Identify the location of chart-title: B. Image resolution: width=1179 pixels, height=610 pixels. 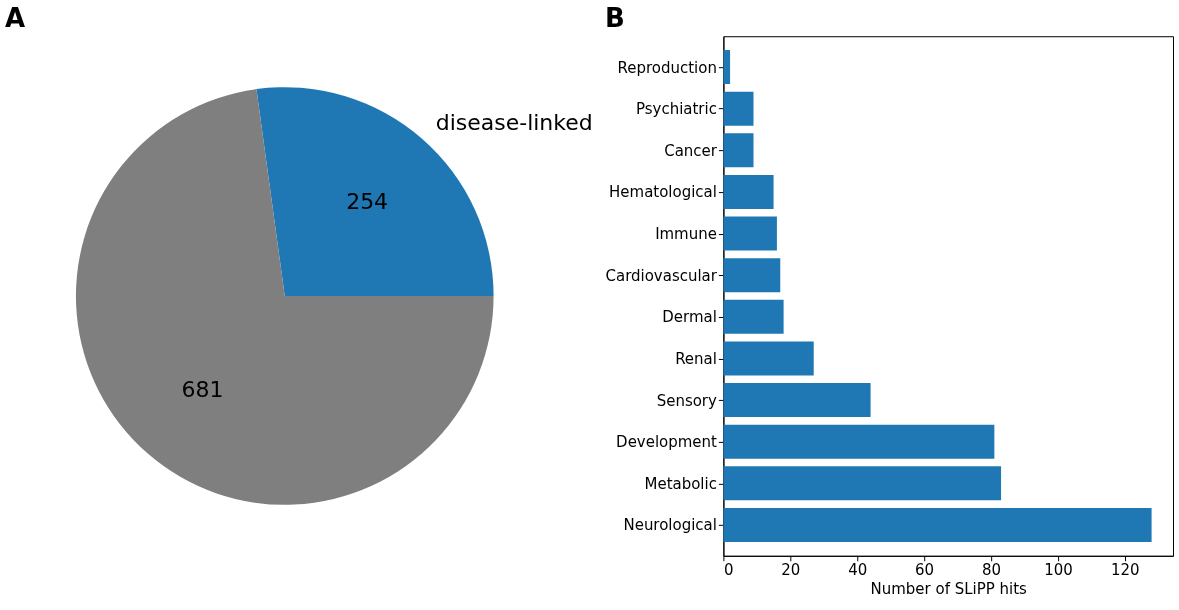
(614, 18).